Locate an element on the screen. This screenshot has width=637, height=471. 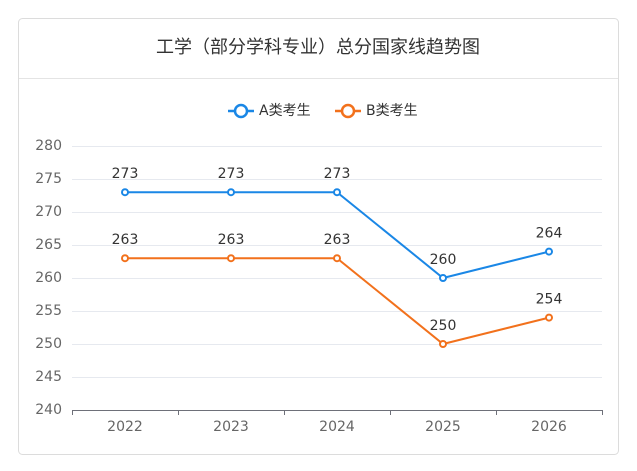
x-tick-label: 2023 is located at coordinates (231, 427).